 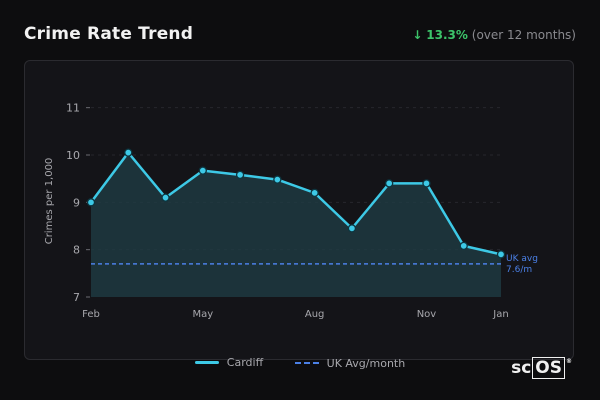 What do you see at coordinates (500, 314) in the screenshot?
I see `x-tick-label: Jan` at bounding box center [500, 314].